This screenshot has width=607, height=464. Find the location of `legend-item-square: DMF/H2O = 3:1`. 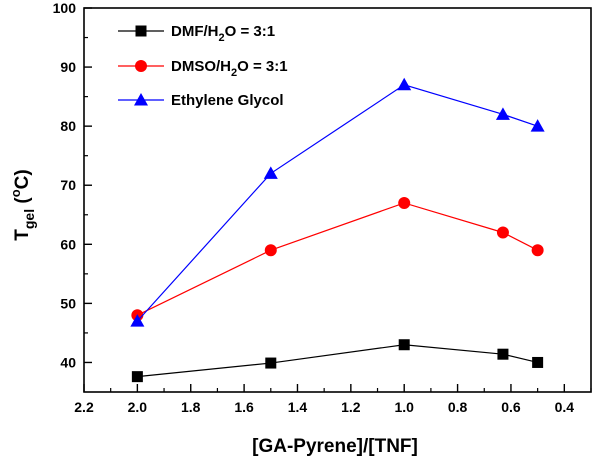

legend-item-square: DMF/H2O = 3:1 is located at coordinates (196, 33).